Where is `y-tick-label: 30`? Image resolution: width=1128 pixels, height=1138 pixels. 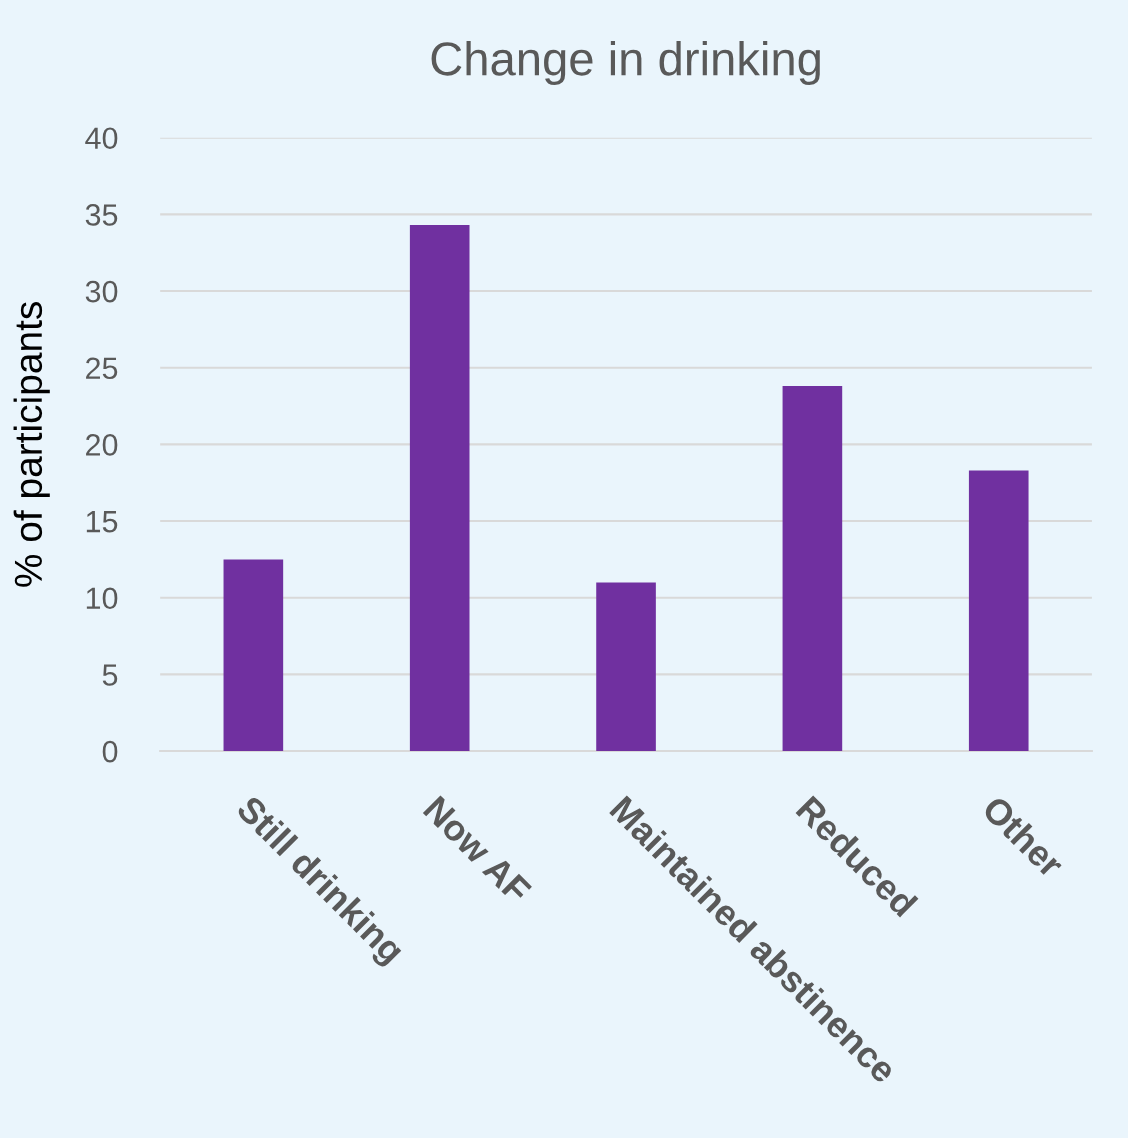
y-tick-label: 30 is located at coordinates (101, 291).